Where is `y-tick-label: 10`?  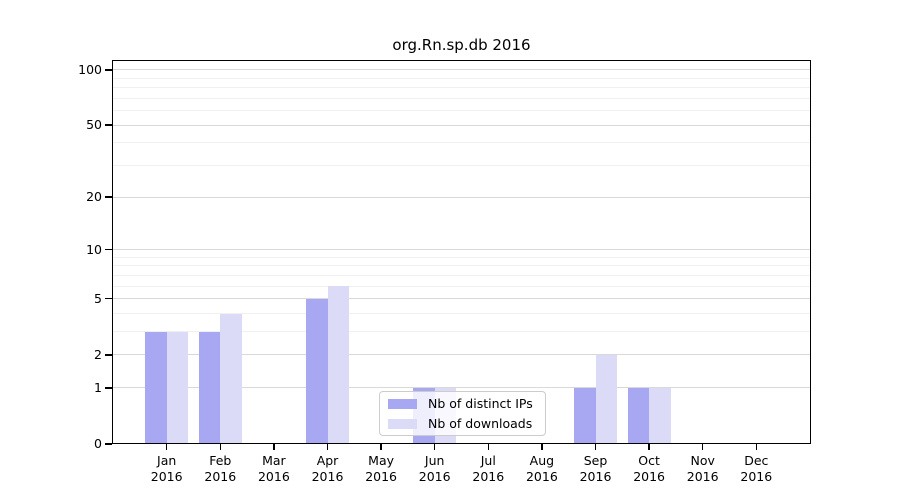 y-tick-label: 10 is located at coordinates (94, 249).